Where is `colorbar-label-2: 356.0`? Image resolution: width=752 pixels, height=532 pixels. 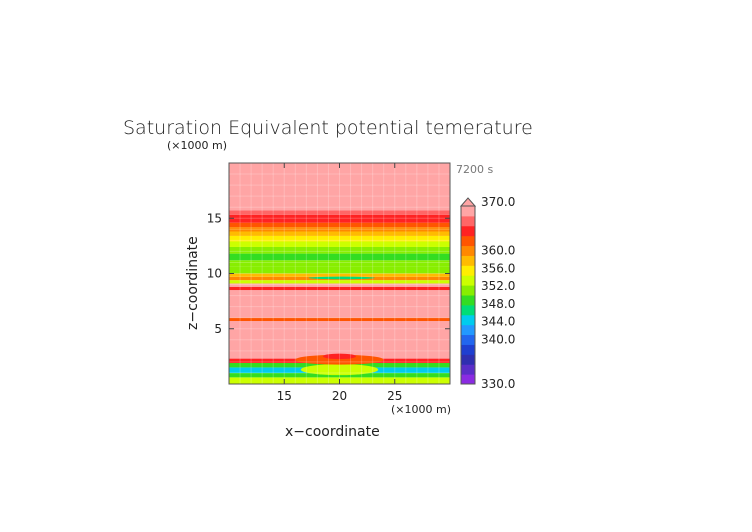 colorbar-label-2: 356.0 is located at coordinates (498, 268).